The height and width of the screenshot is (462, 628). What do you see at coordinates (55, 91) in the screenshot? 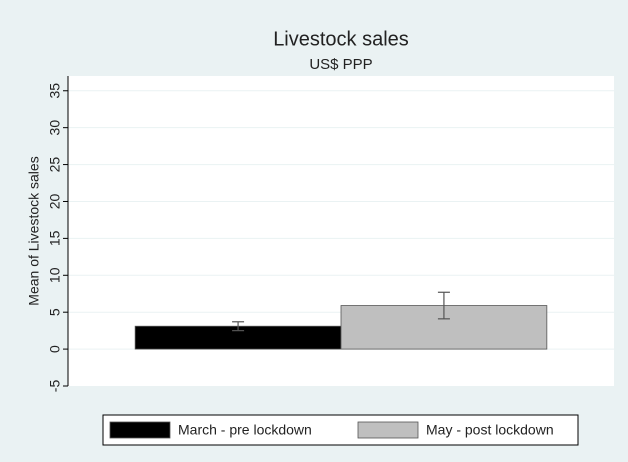
I see `y-tick-label: 35` at bounding box center [55, 91].